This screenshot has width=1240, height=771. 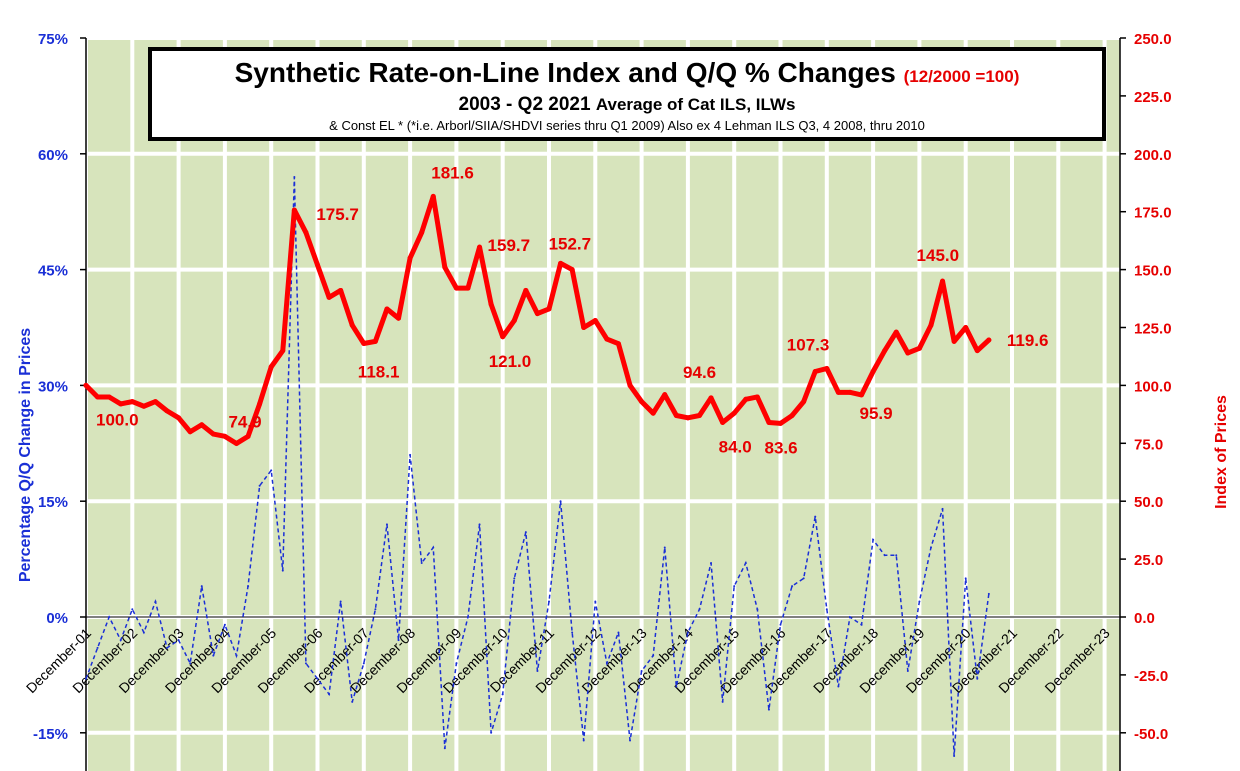 What do you see at coordinates (1153, 329) in the screenshot?
I see `y-right-tick-label: 125.0` at bounding box center [1153, 329].